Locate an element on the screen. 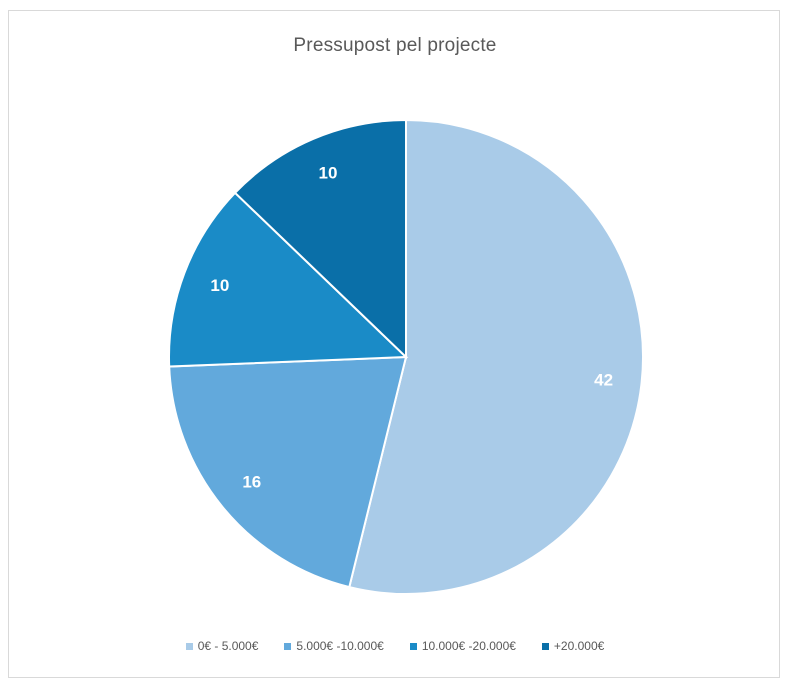 The height and width of the screenshot is (684, 788). legend-label-3: 10.000€ -20.000€ is located at coordinates (468, 646).